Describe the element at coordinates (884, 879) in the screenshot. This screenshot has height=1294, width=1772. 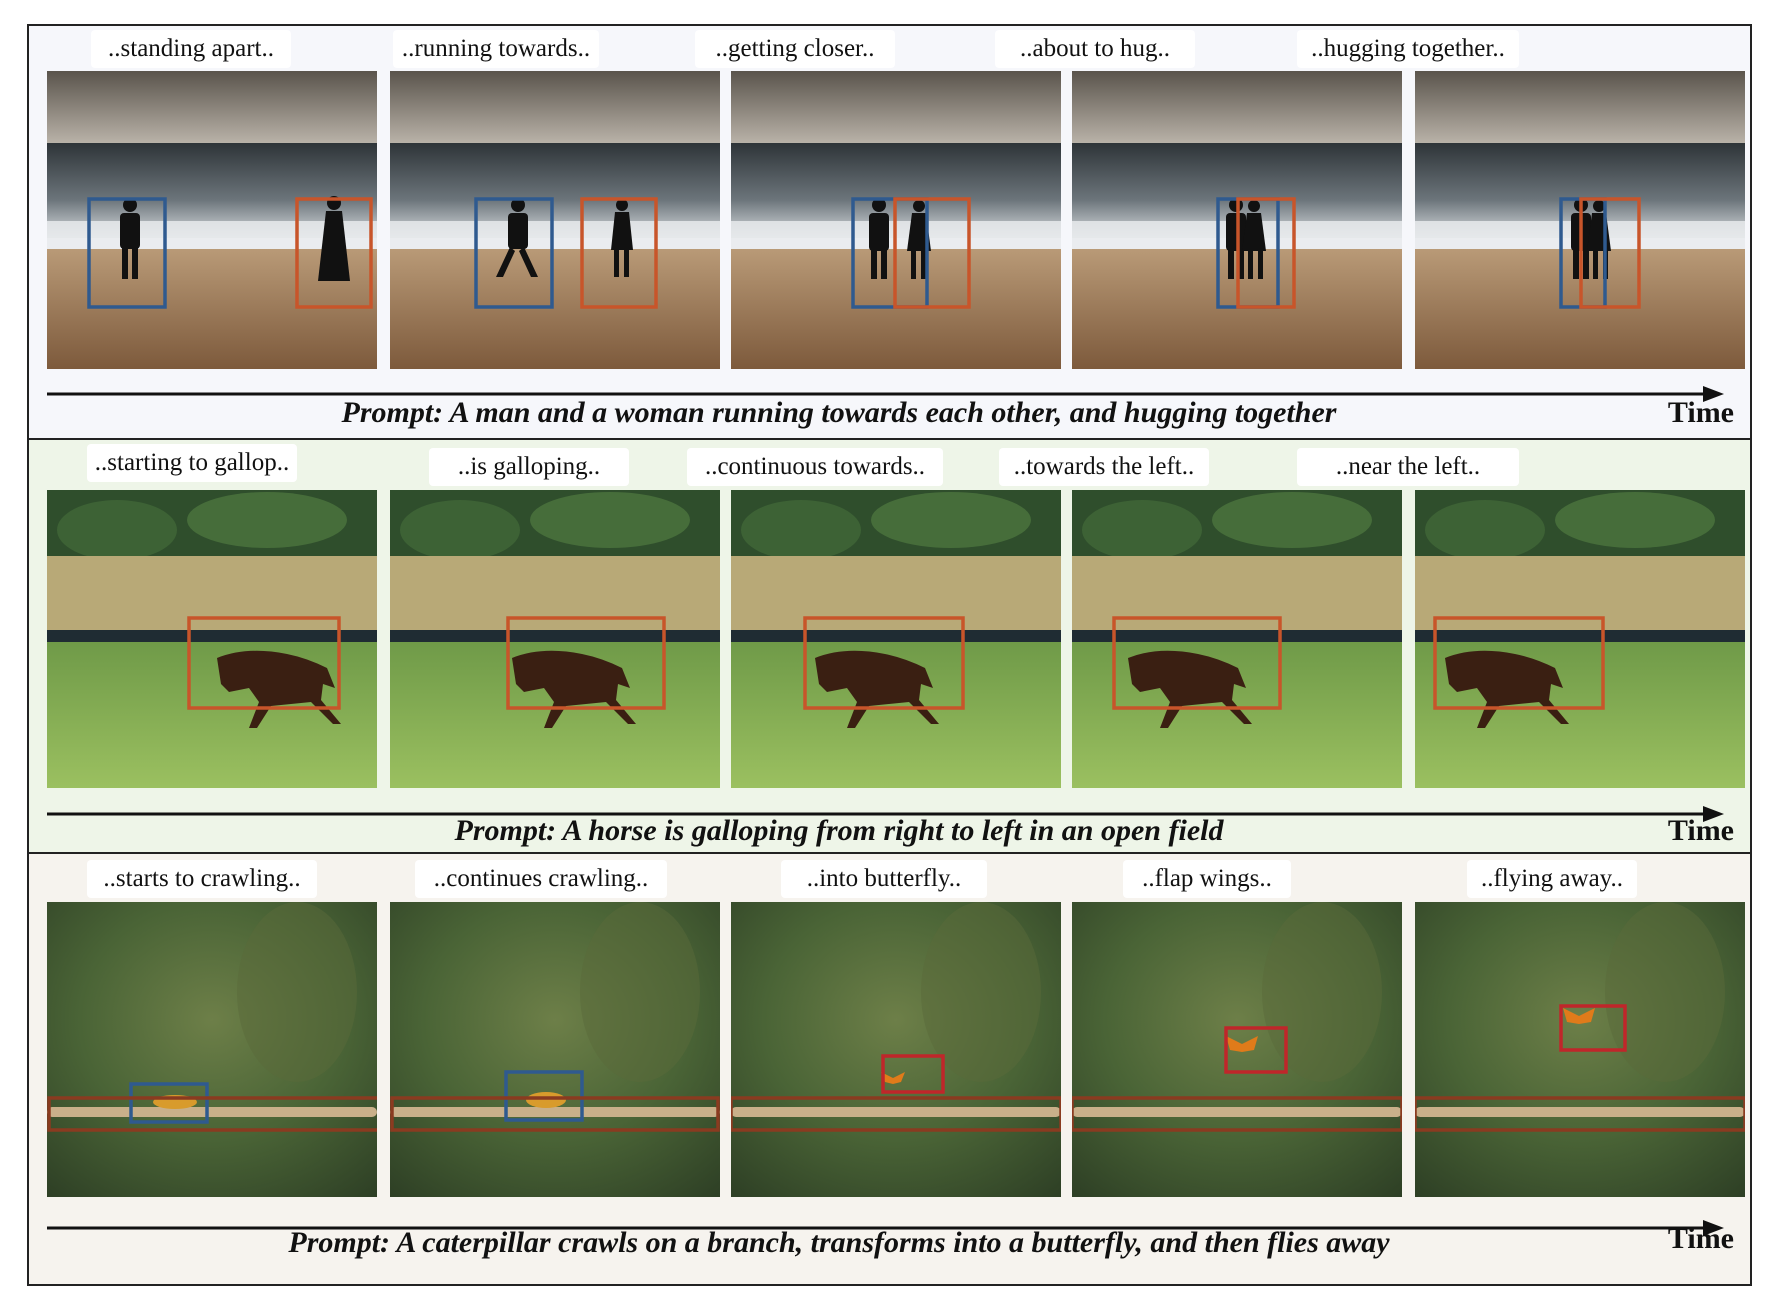
I see `caption: ..into butterfly..` at that location.